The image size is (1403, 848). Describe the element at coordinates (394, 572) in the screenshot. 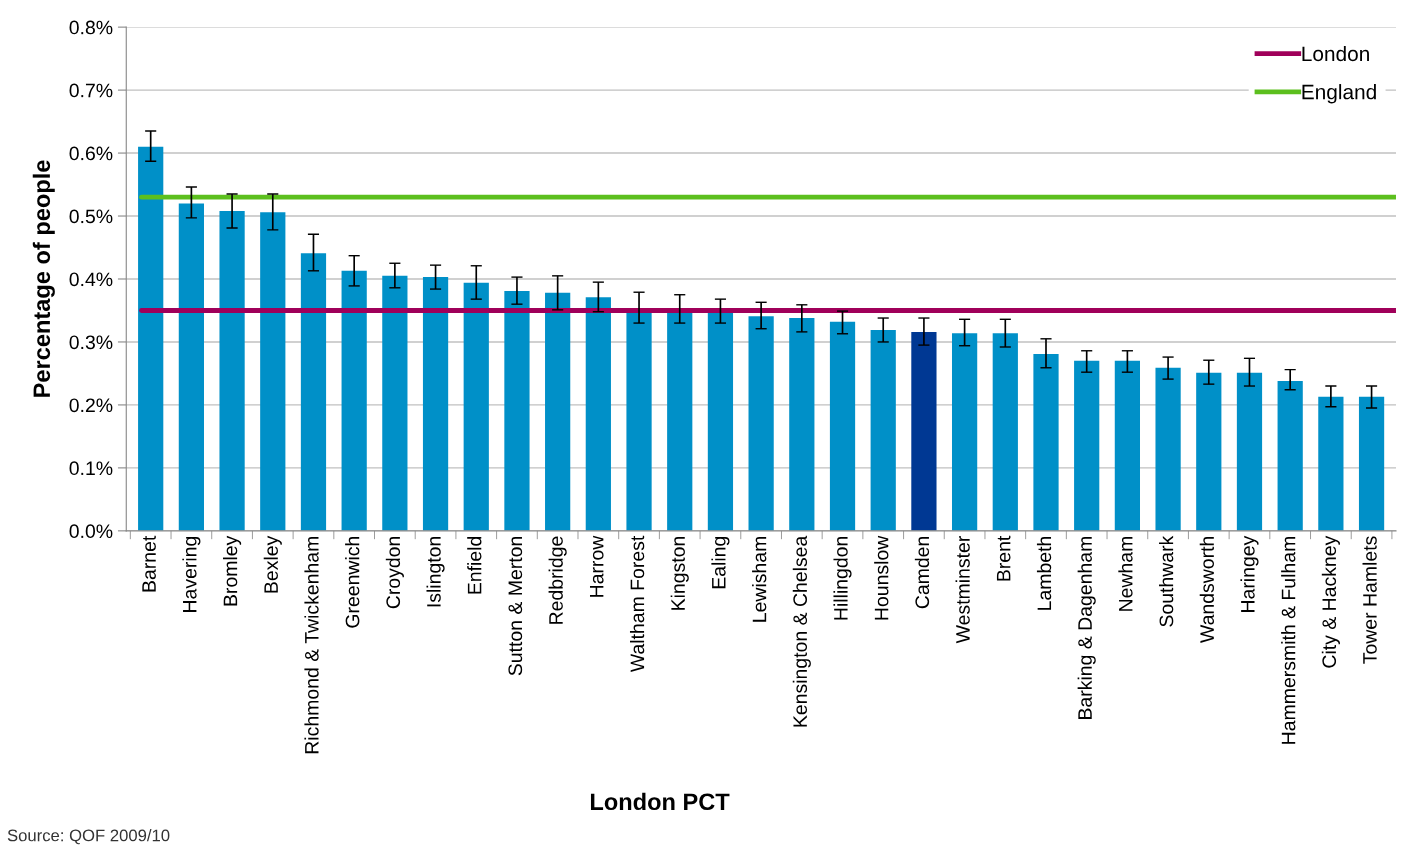

I see `x-tick-label: Croydon` at that location.